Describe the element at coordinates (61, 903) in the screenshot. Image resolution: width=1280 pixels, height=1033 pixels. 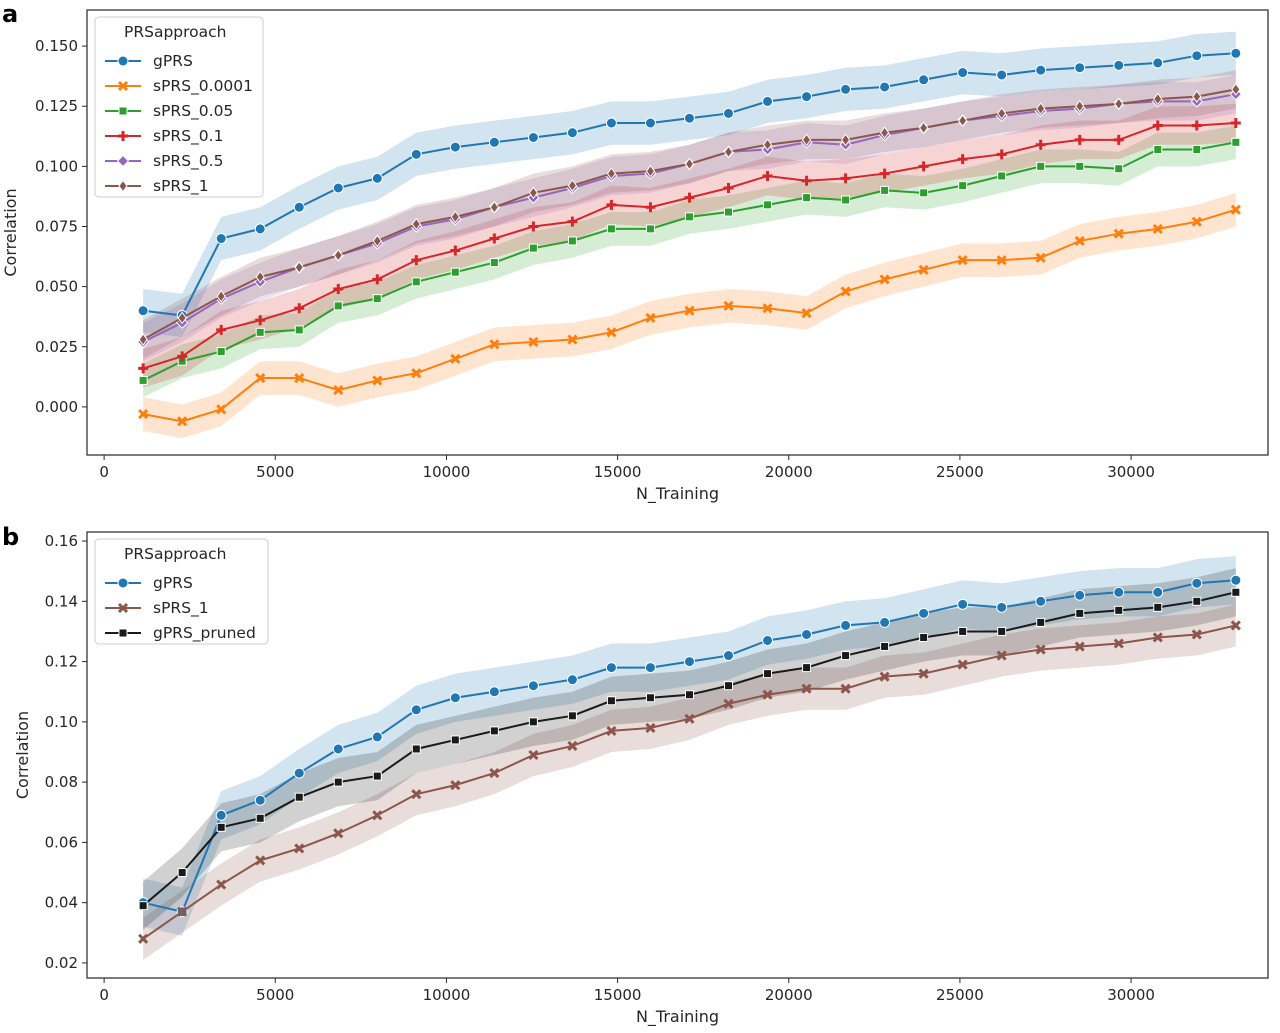
I see `b-ytick-label-1: 0.04` at that location.